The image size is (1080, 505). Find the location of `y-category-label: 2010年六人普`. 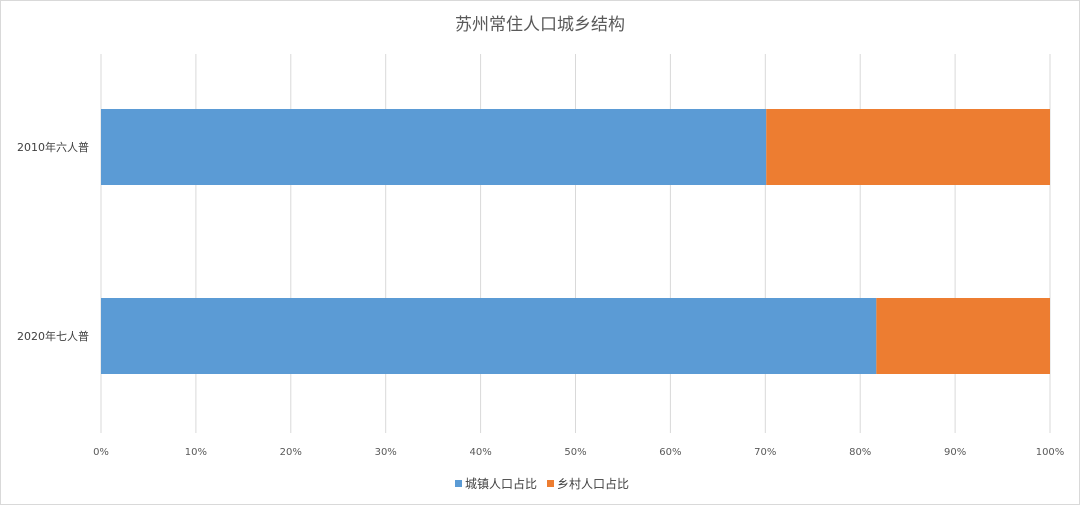

y-category-label: 2010年六人普 is located at coordinates (53, 147).